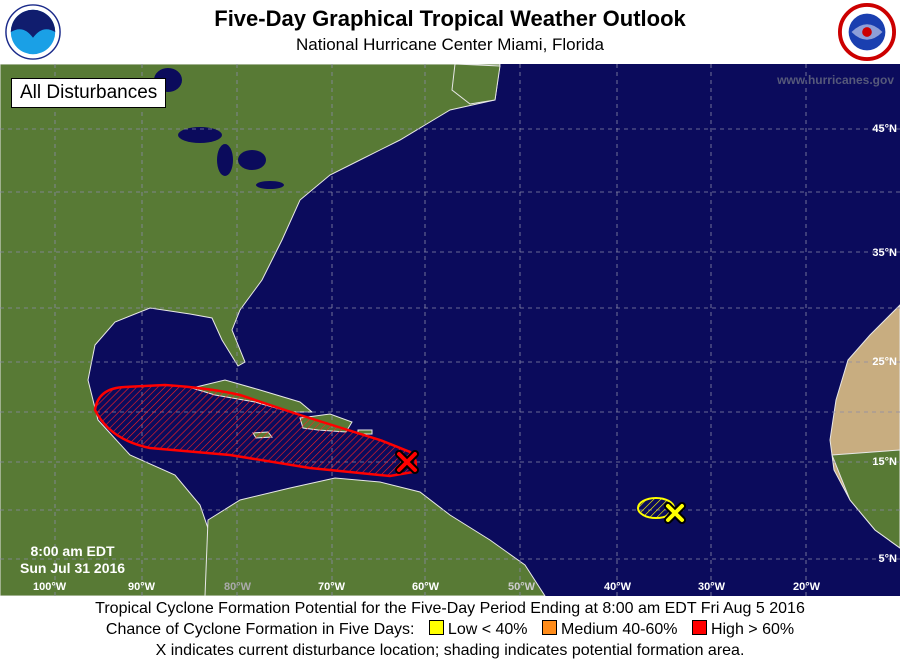 The image size is (900, 665). Describe the element at coordinates (33, 32) in the screenshot. I see `noaa-logo` at that location.